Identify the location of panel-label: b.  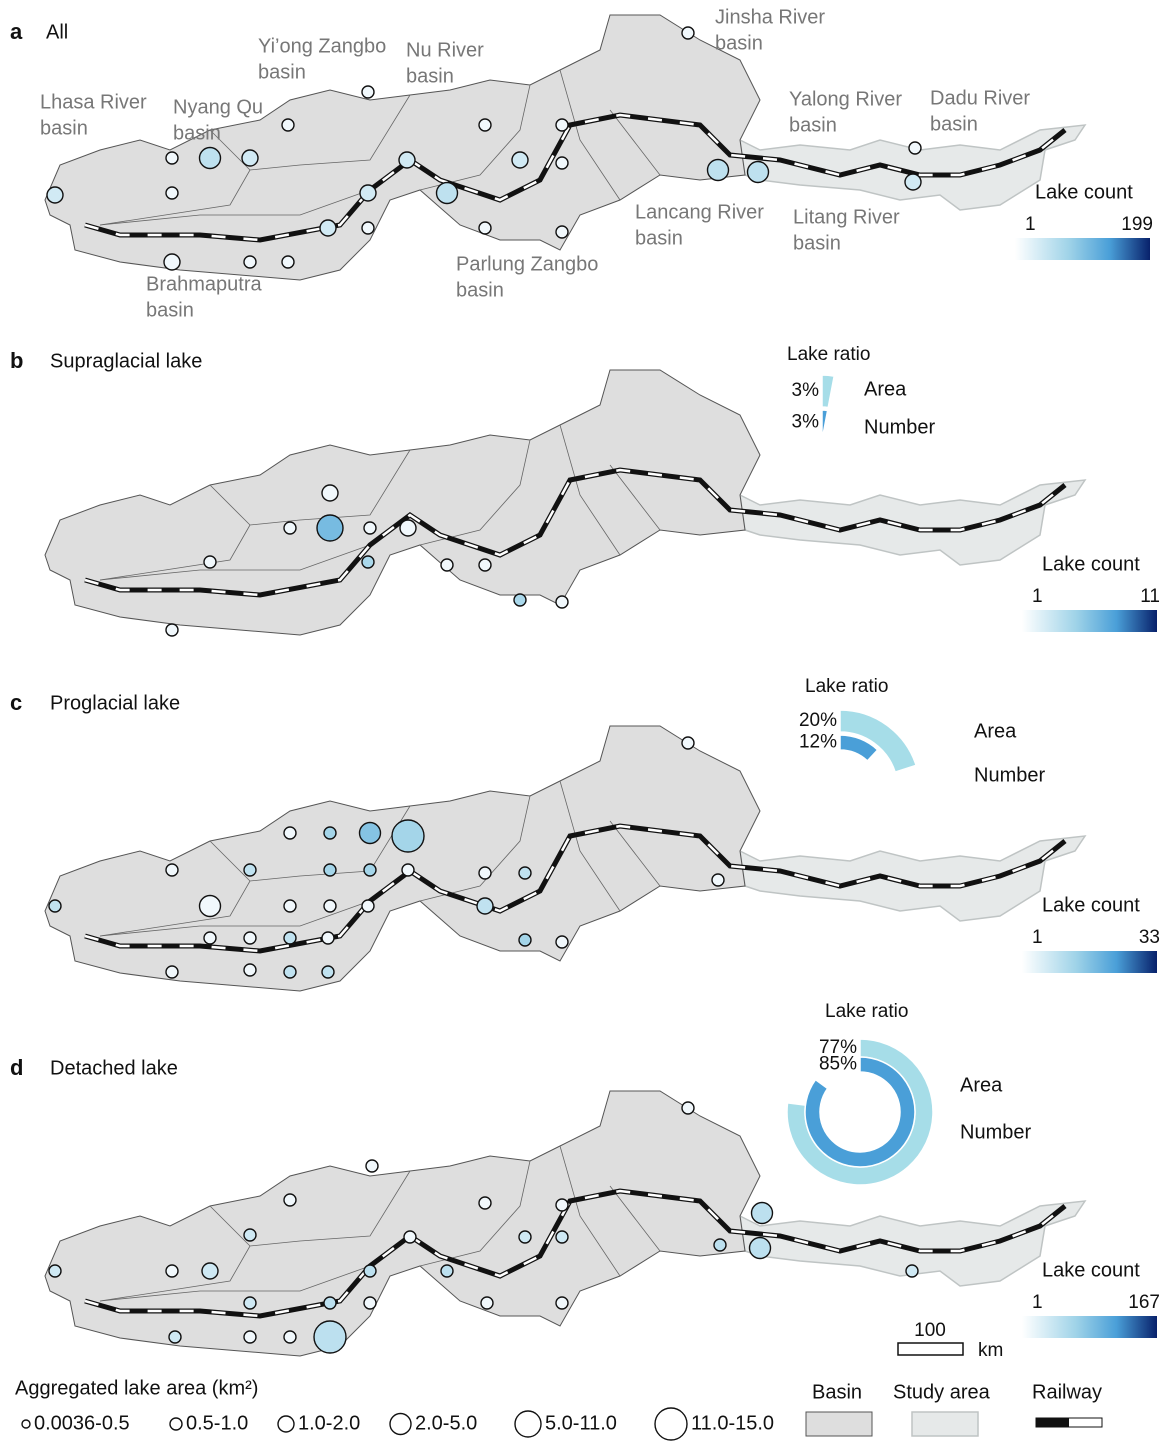
(16, 360).